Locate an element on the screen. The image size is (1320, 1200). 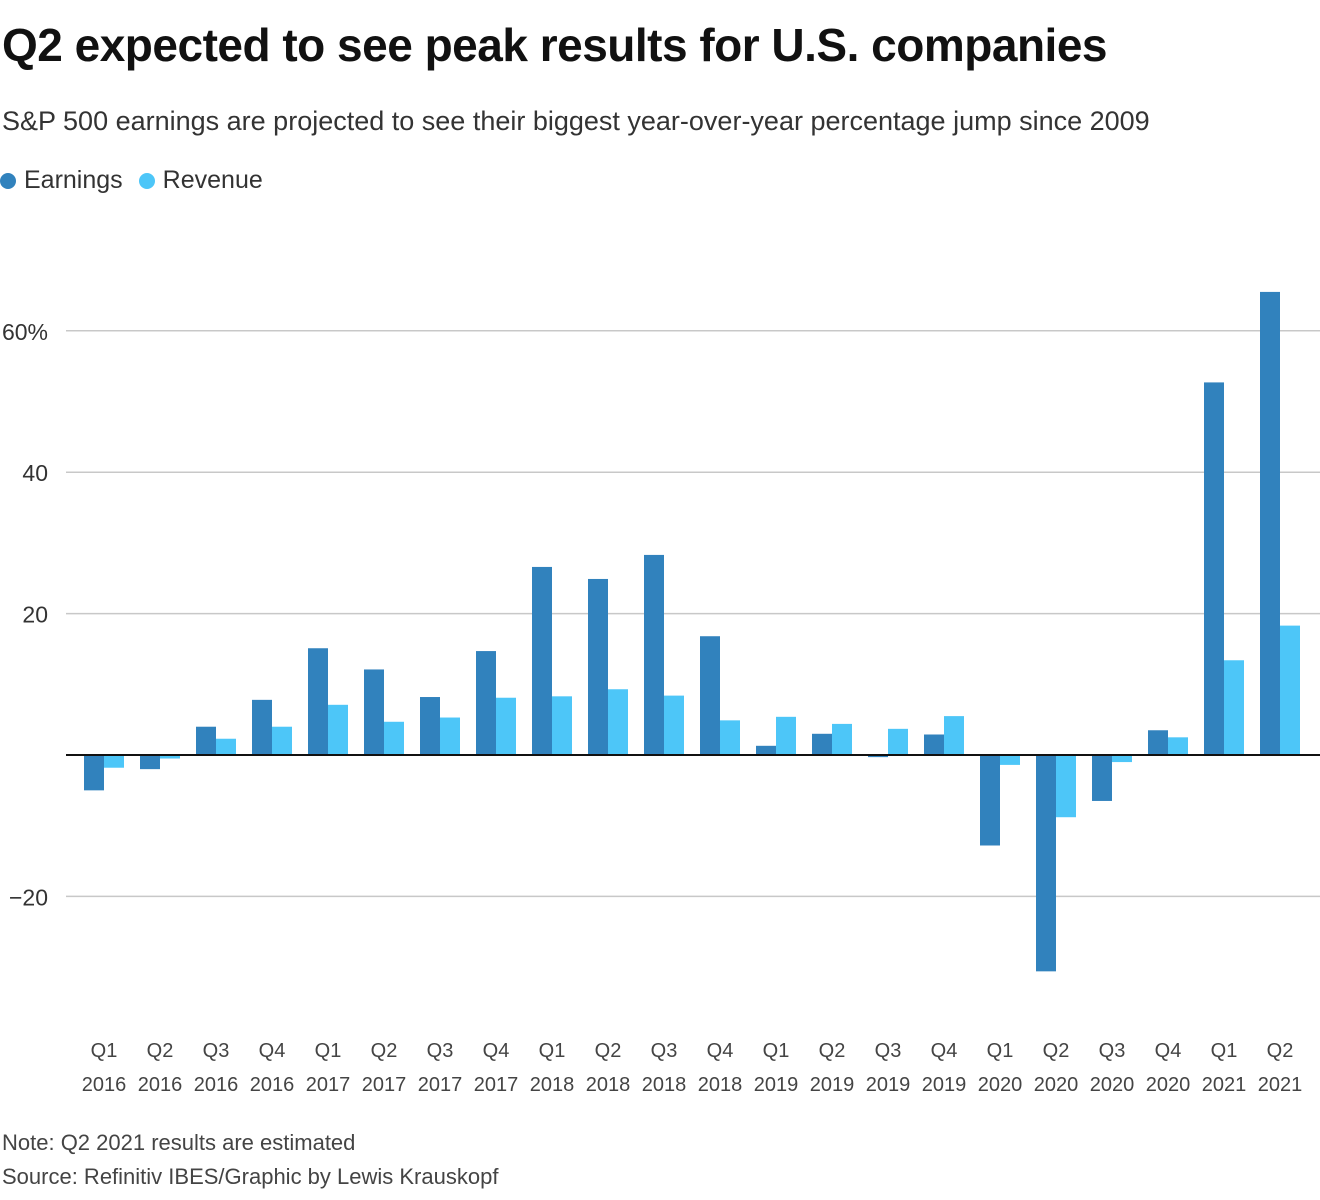
bar-revenue-q3-2018 is located at coordinates (674, 725).